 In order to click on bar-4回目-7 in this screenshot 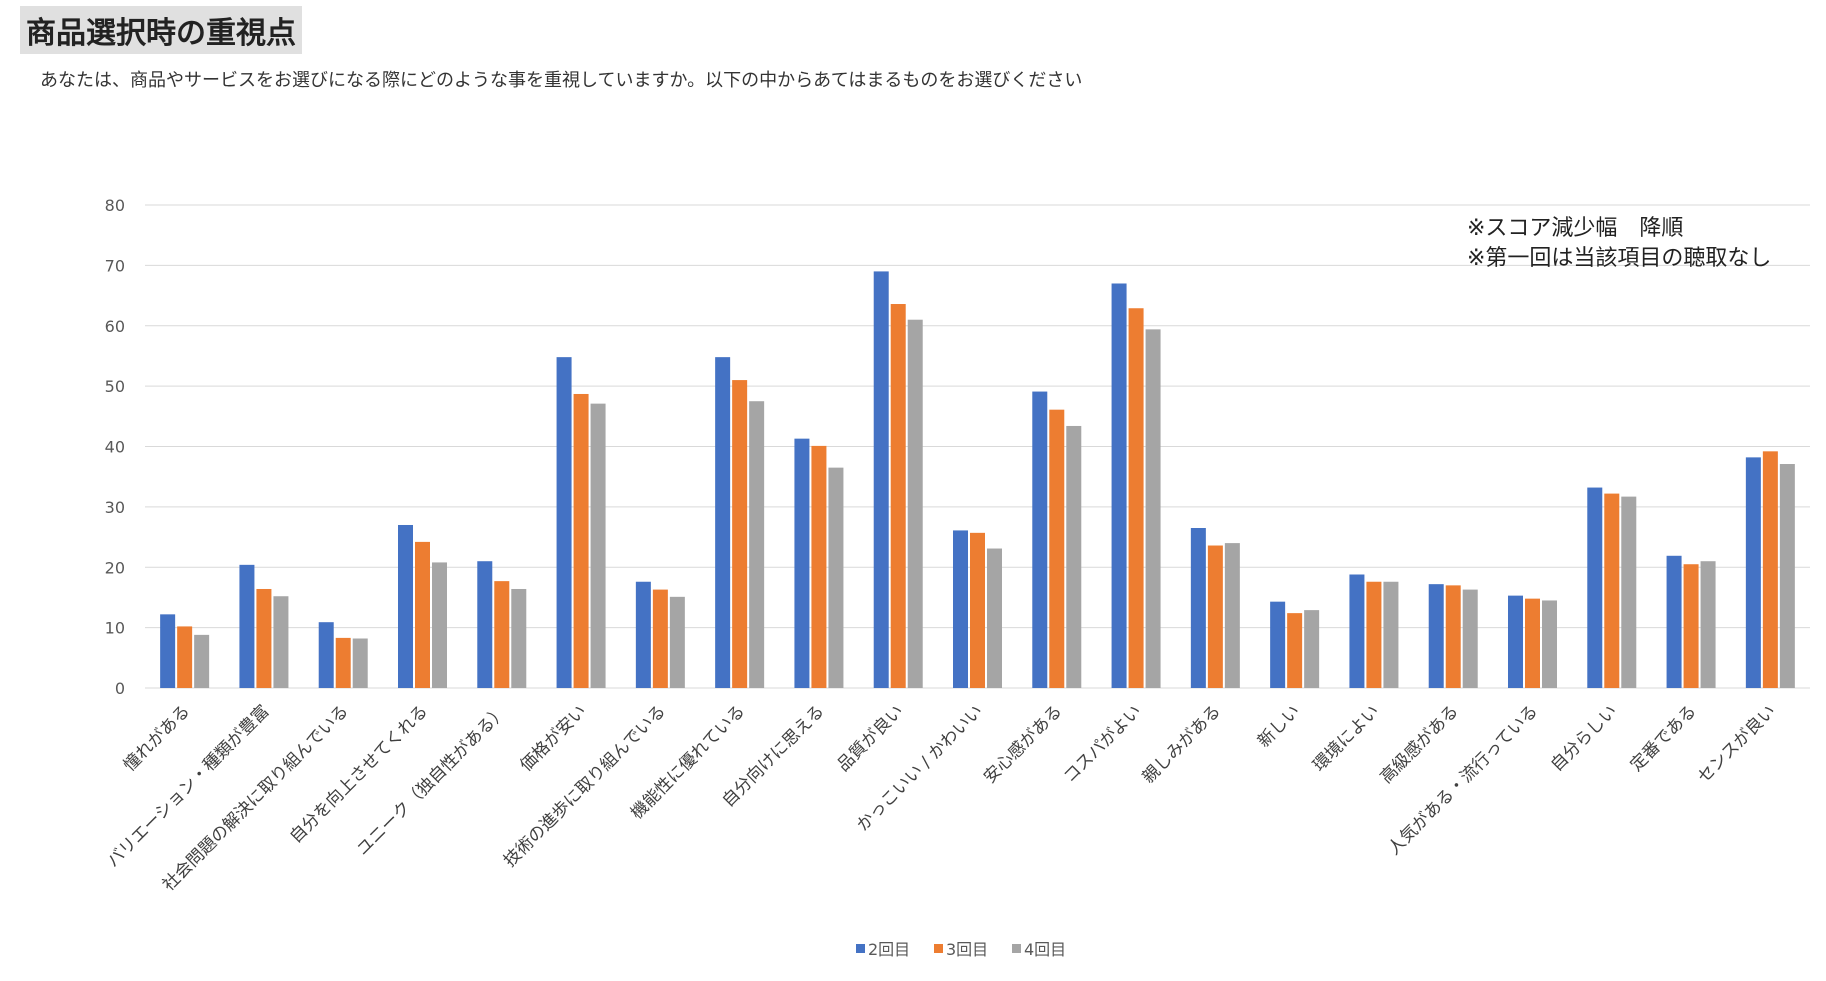, I will do `click(757, 544)`.